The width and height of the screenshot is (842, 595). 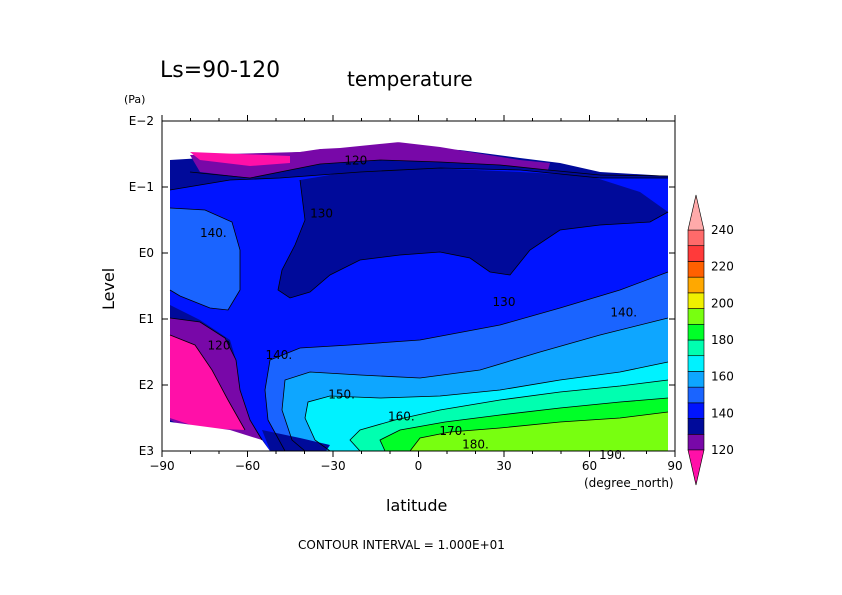 What do you see at coordinates (108, 289) in the screenshot?
I see `y-axis-title: Level` at bounding box center [108, 289].